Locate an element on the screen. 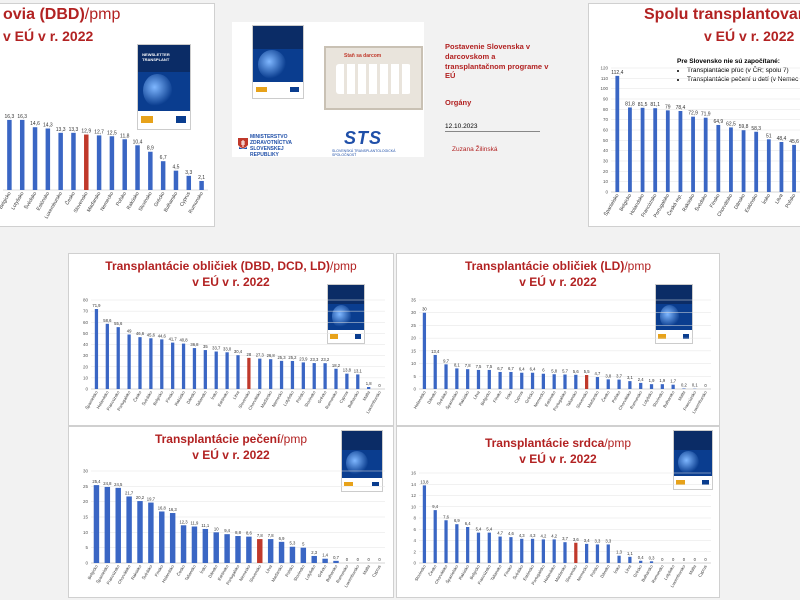 The width and height of the screenshot is (800, 600). data-label: 11,1 is located at coordinates (205, 525).